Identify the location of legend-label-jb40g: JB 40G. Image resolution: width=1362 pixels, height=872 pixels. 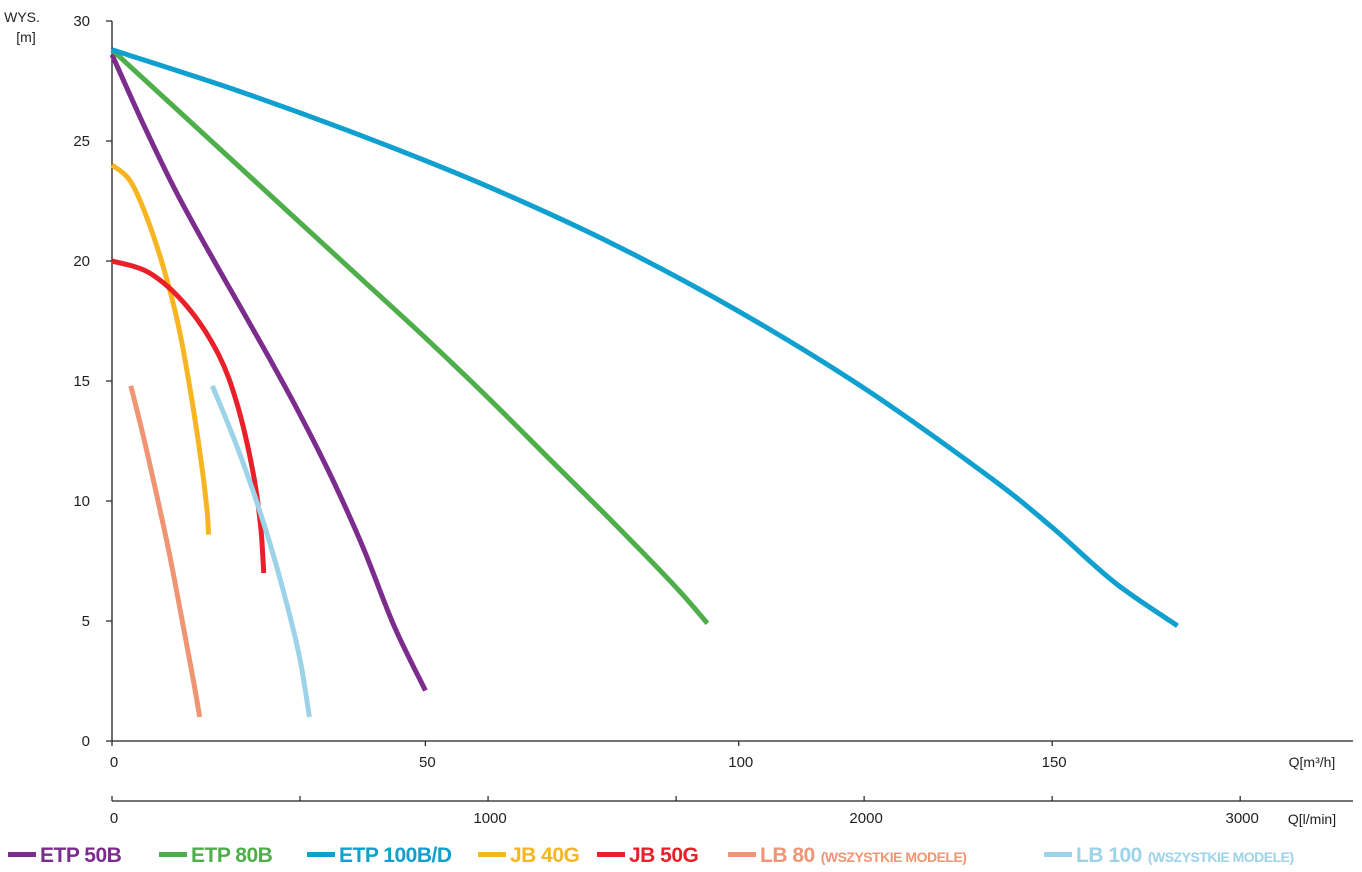
(545, 855).